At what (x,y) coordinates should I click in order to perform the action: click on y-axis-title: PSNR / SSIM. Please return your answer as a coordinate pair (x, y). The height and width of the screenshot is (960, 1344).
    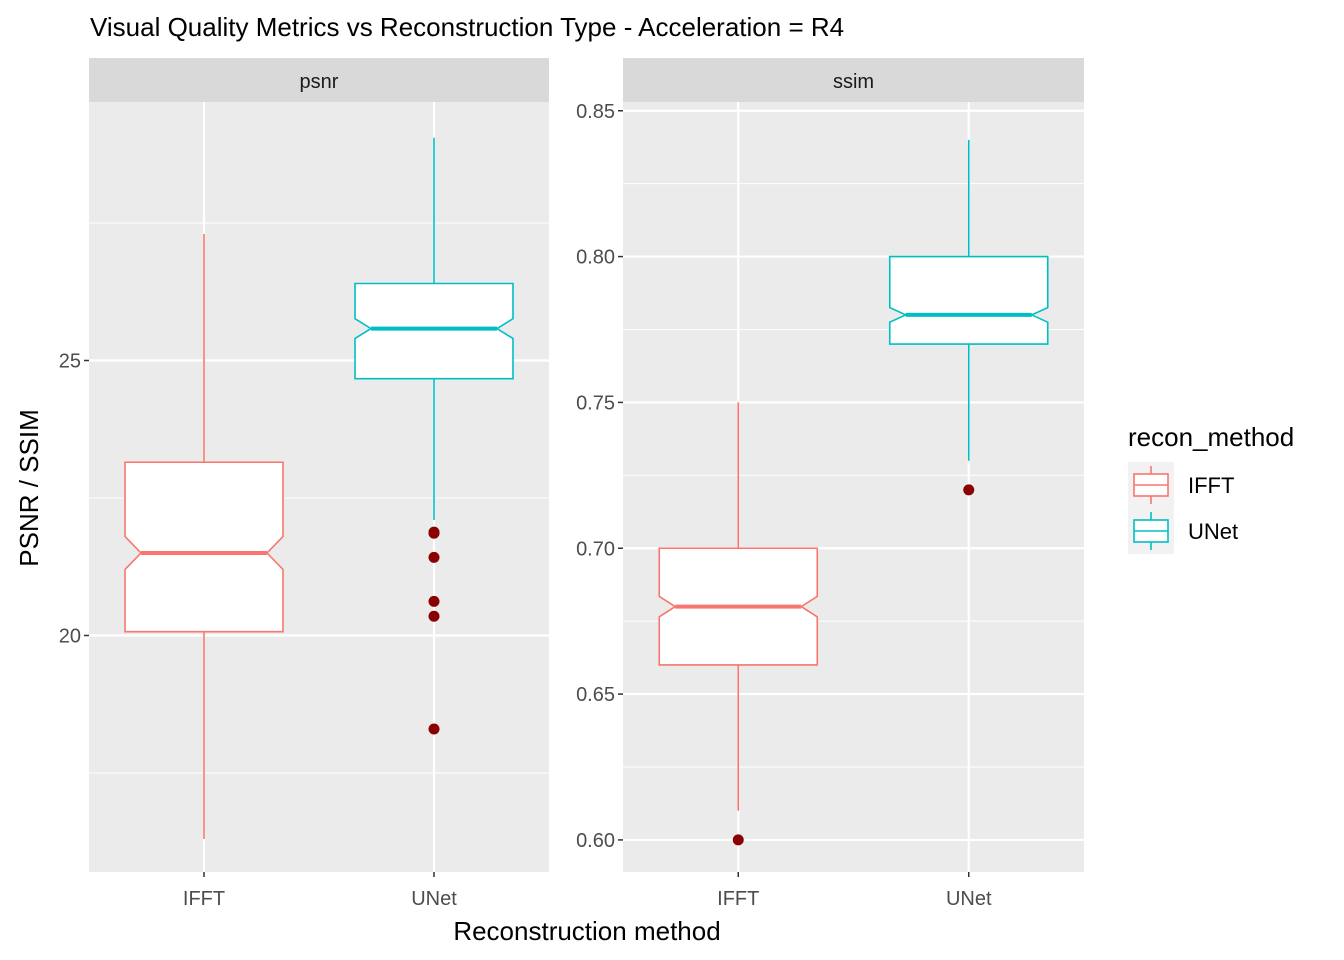
    Looking at the image, I should click on (29, 487).